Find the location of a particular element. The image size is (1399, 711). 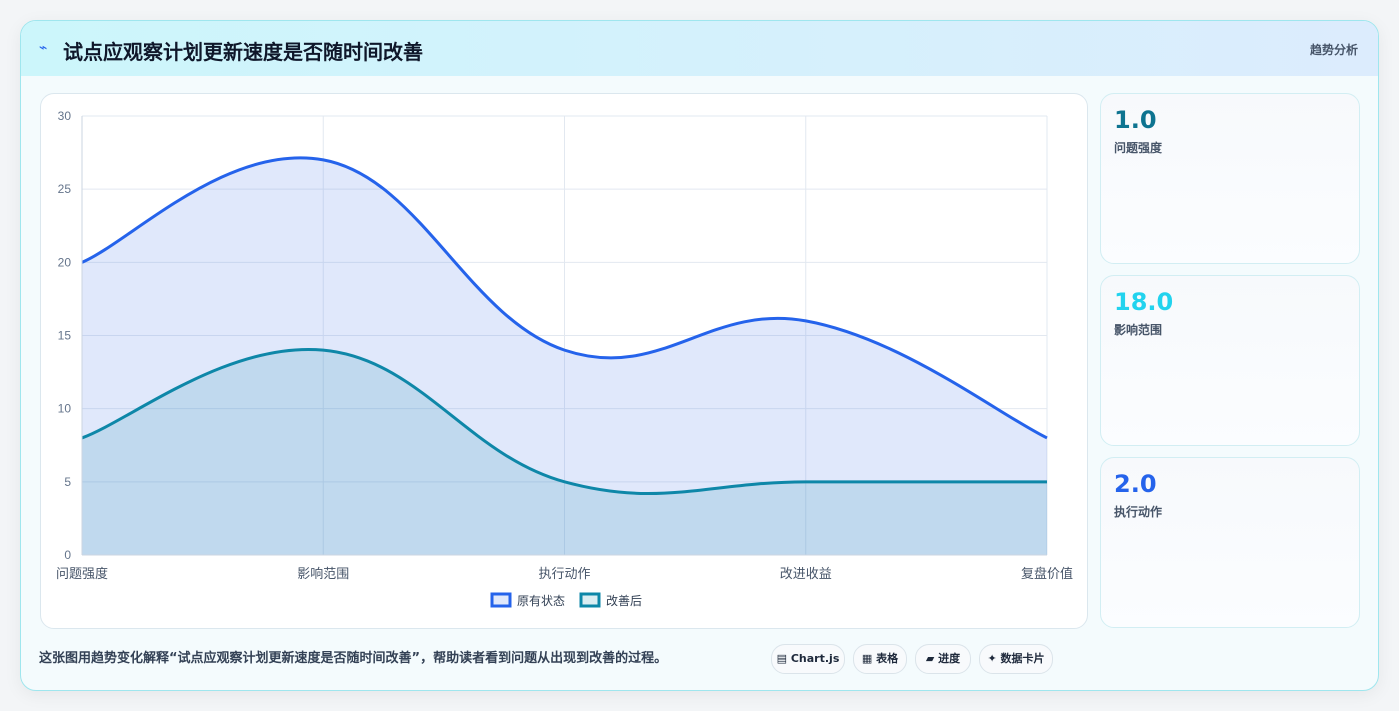

chip-table: ▦ 表格 is located at coordinates (880, 659).